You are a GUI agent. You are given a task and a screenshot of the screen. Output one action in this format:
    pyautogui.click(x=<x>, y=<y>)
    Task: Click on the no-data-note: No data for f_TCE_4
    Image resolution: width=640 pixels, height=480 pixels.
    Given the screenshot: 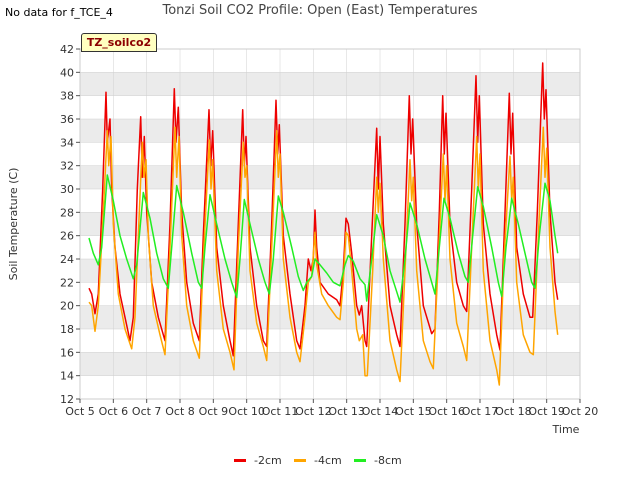 What is the action you would take?
    pyautogui.click(x=59, y=12)
    